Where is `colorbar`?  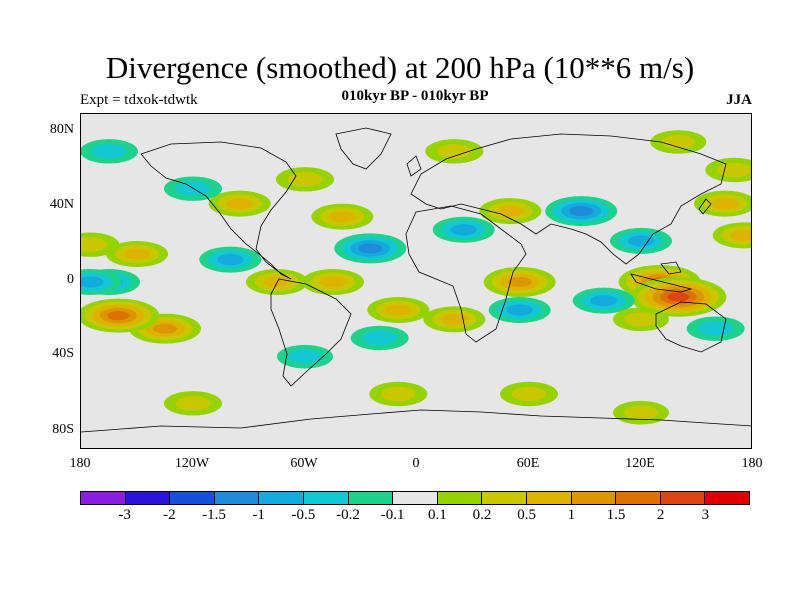 colorbar is located at coordinates (415, 498).